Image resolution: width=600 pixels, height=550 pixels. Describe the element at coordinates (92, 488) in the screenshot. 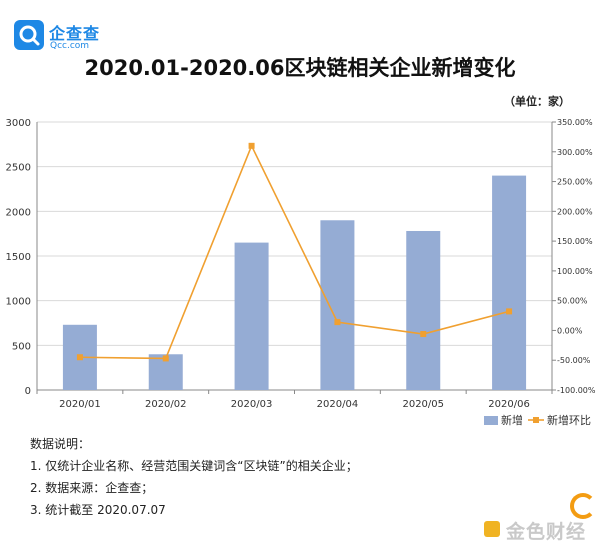

I see `note-item-2: 2. 数据来源：企查查；` at that location.